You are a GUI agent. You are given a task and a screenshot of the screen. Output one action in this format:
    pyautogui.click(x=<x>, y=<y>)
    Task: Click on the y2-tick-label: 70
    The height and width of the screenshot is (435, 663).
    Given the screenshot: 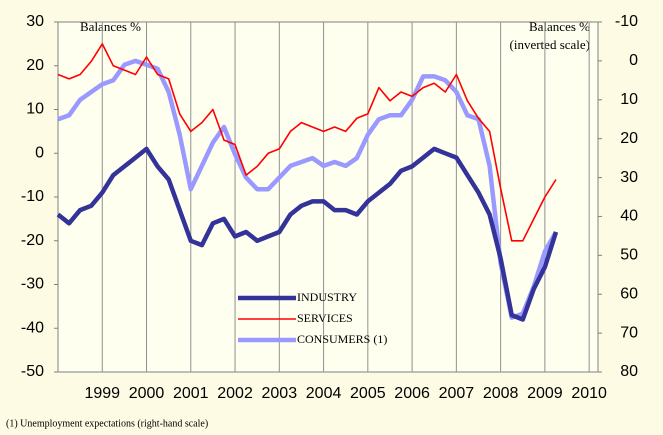 What is the action you would take?
    pyautogui.click(x=629, y=332)
    